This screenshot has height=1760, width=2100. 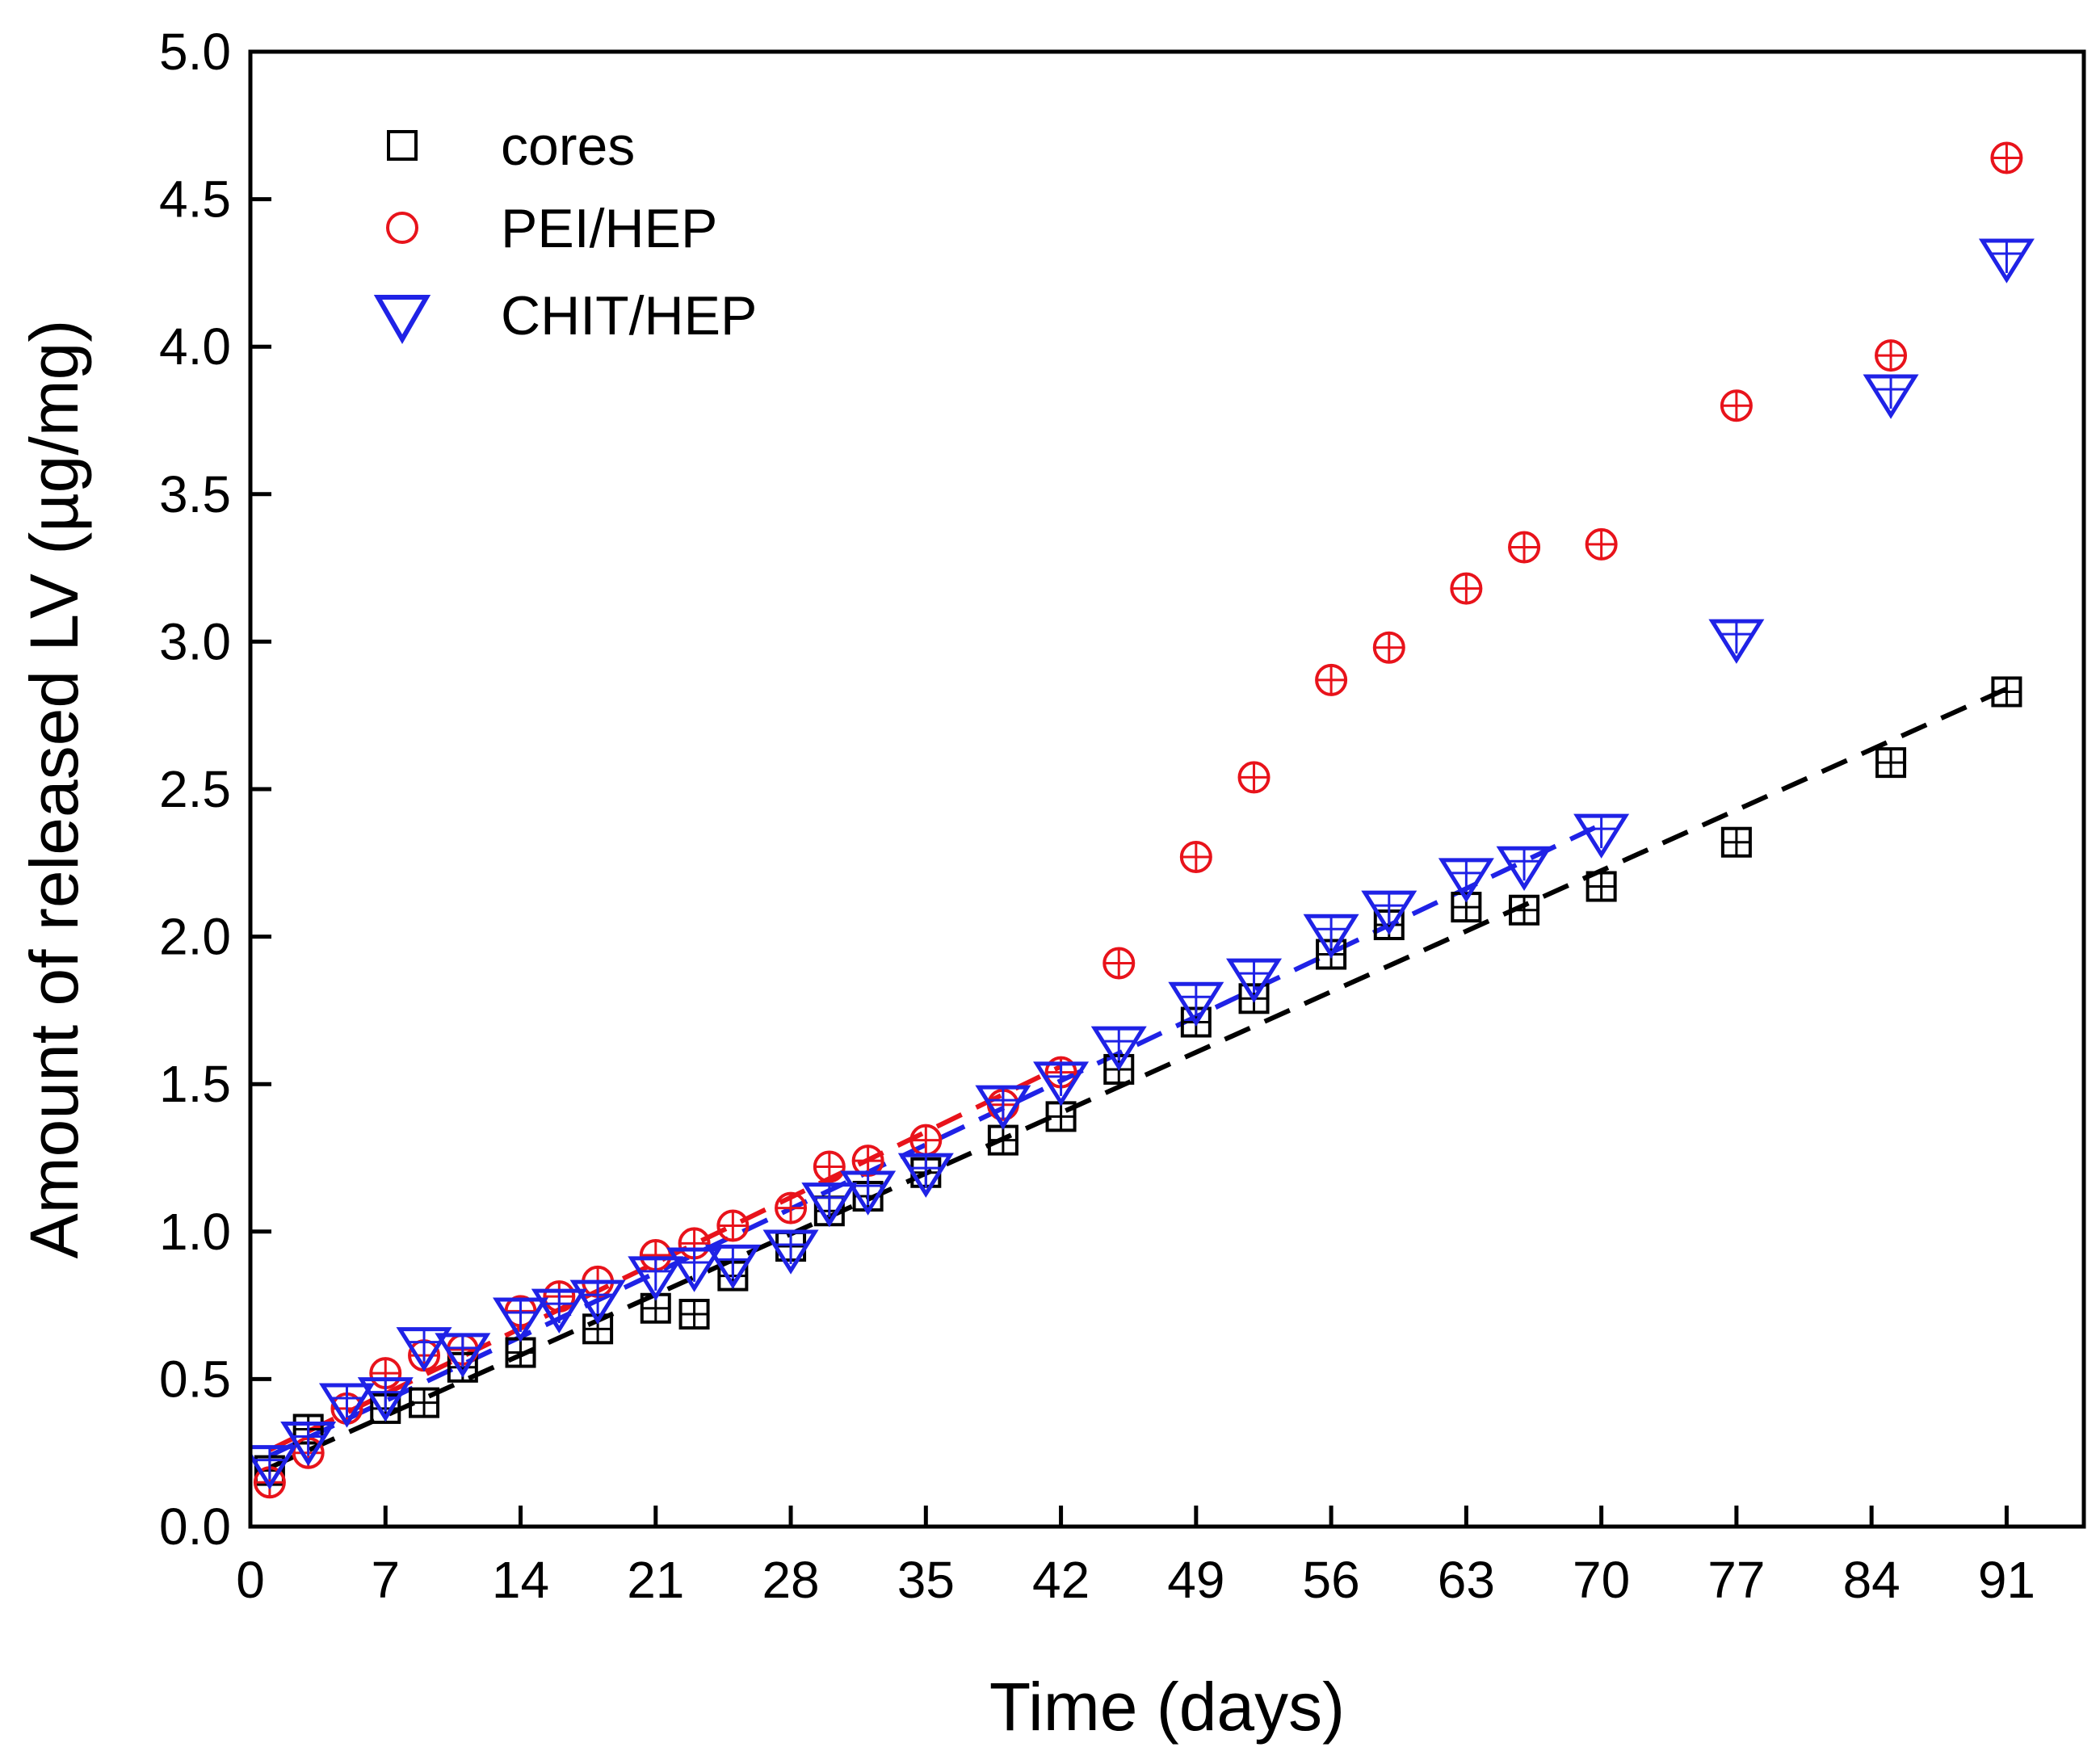 What do you see at coordinates (195, 1084) in the screenshot?
I see `y-tick-label: 1.5` at bounding box center [195, 1084].